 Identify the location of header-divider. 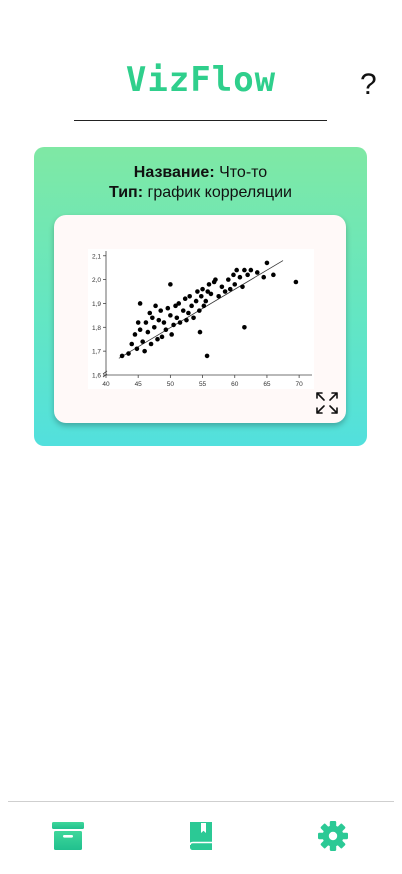
(200, 120).